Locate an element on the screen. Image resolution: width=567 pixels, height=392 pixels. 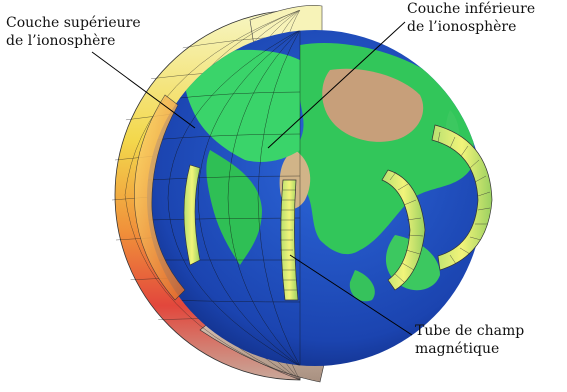
leader-lower-layer is located at coordinates (336, 85).